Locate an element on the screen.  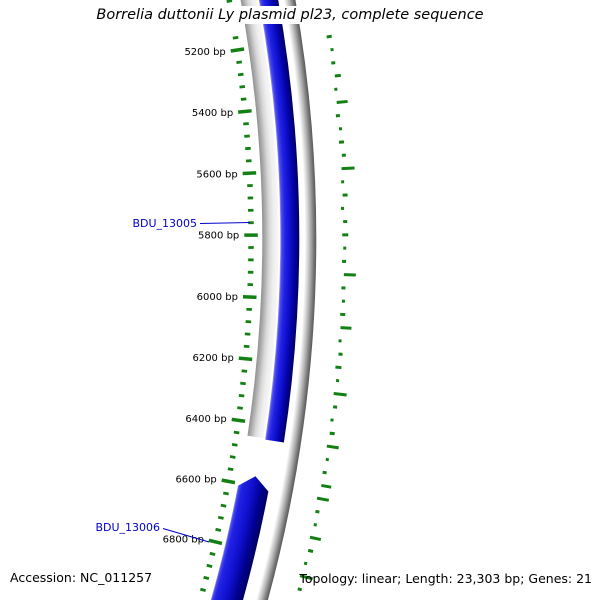
ruler-label: 6200 bp is located at coordinates (212, 358).